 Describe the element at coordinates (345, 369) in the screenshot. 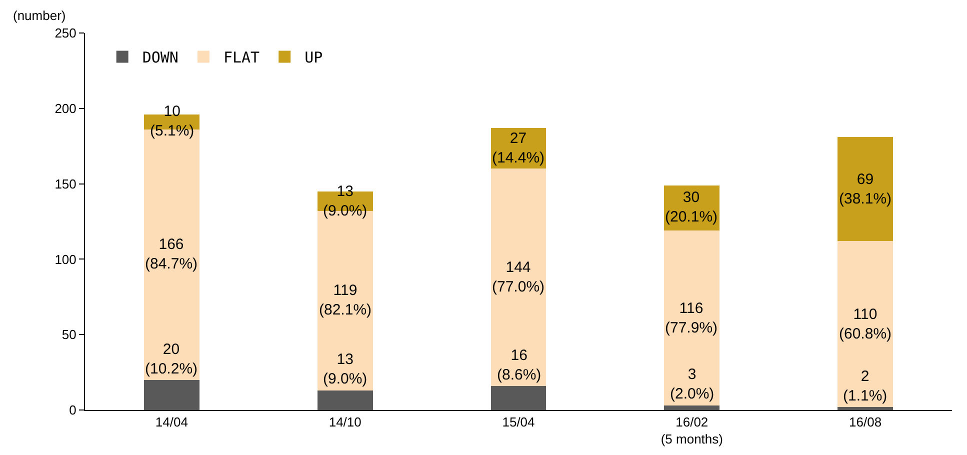

I see `data-label: 13 (9.0%)` at that location.